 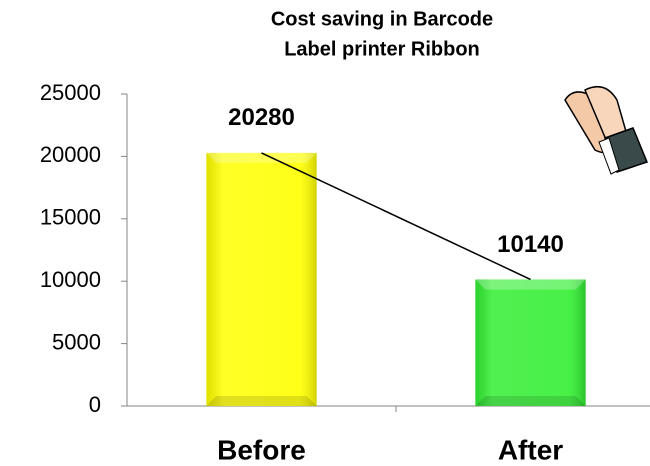 I want to click on x-tick-label: After, so click(x=530, y=449).